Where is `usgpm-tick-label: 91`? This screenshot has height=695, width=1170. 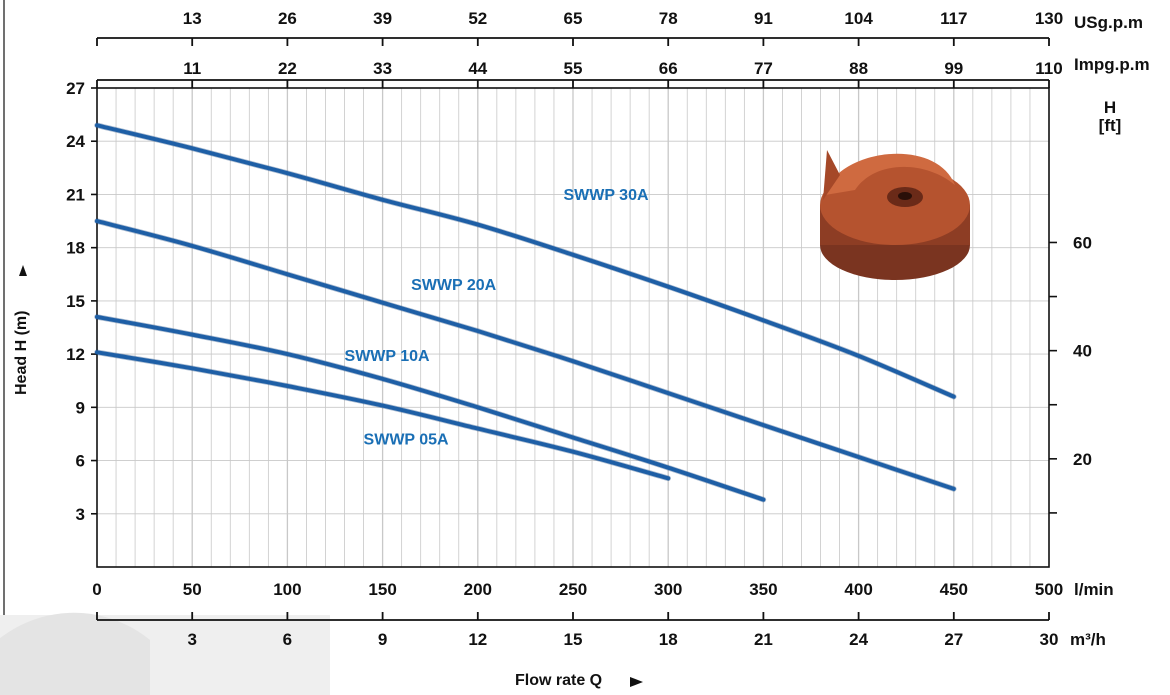
usgpm-tick-label: 91 is located at coordinates (763, 18).